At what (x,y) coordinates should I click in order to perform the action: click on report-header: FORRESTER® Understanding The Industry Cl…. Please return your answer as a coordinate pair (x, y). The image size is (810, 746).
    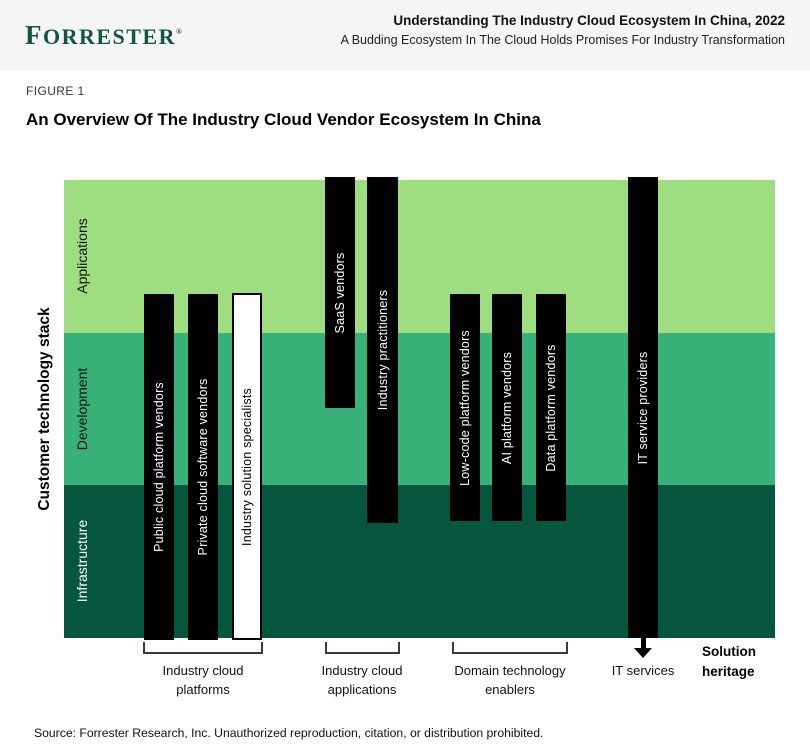
    Looking at the image, I should click on (405, 35).